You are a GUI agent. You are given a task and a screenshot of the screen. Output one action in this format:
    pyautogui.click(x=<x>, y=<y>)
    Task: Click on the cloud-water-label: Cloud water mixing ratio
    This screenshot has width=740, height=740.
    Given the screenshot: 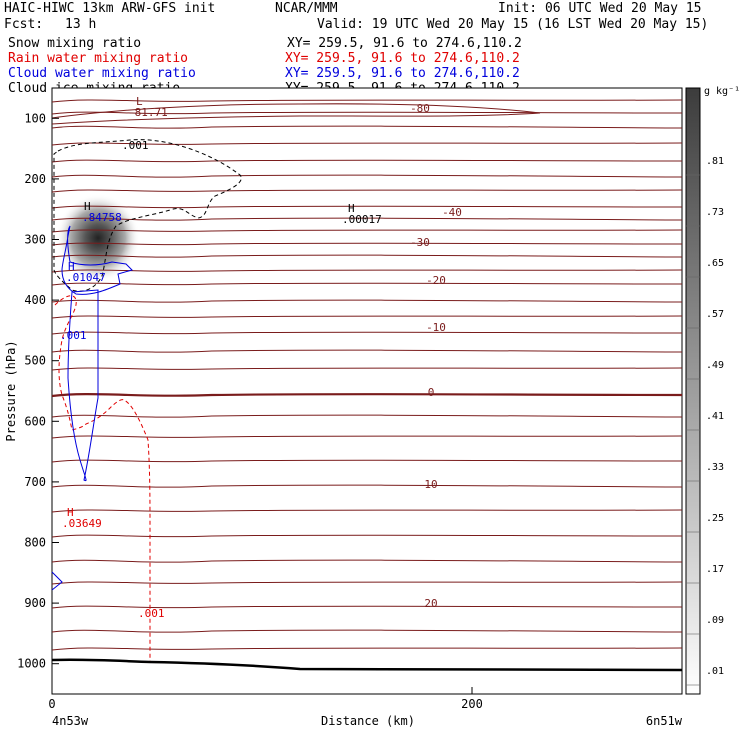 What is the action you would take?
    pyautogui.click(x=102, y=73)
    